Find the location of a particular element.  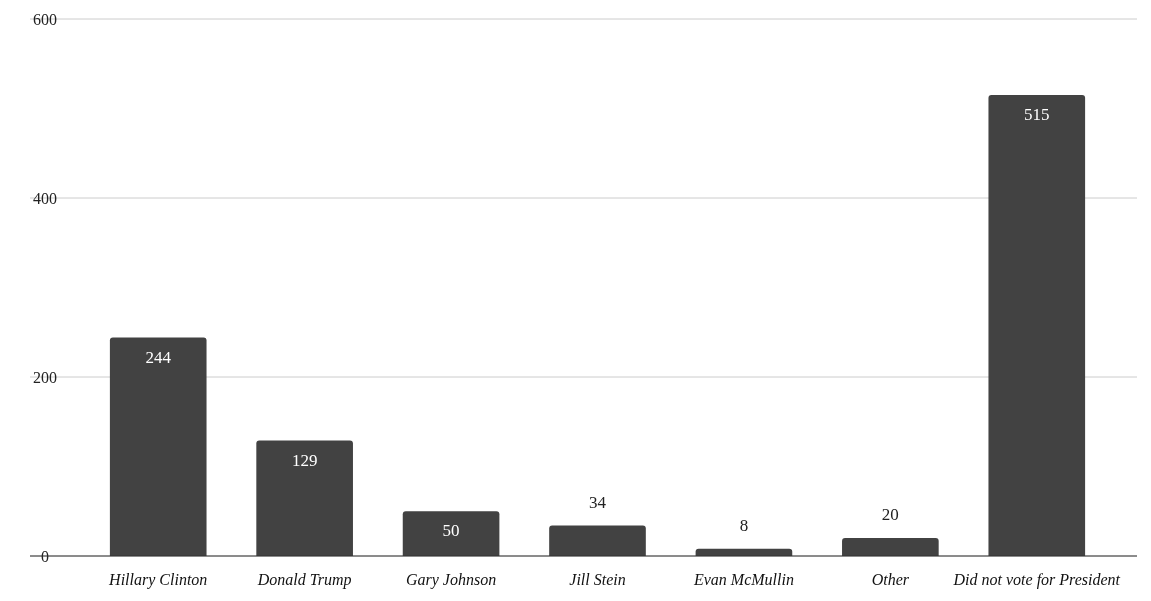

x-tick-label: Jill Stein is located at coordinates (597, 580).